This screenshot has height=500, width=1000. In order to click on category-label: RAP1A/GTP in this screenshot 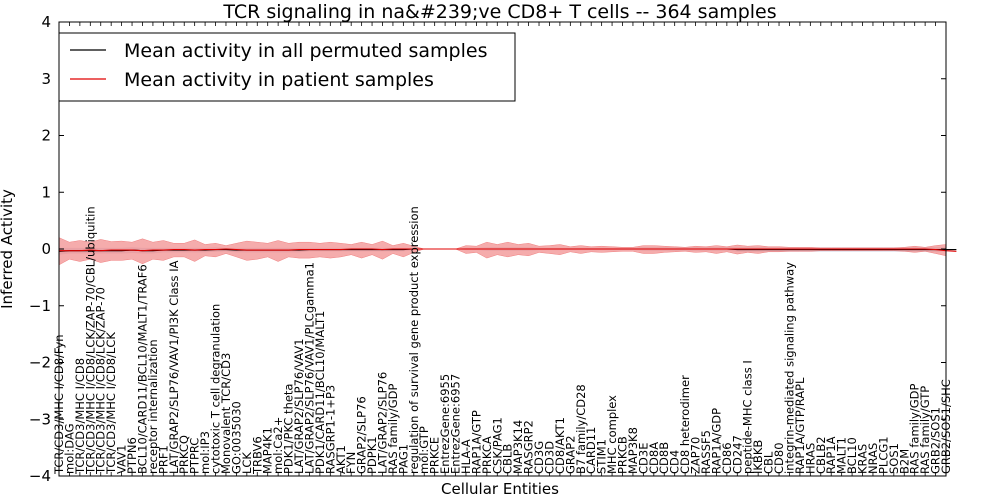, I will do `click(476, 442)`.